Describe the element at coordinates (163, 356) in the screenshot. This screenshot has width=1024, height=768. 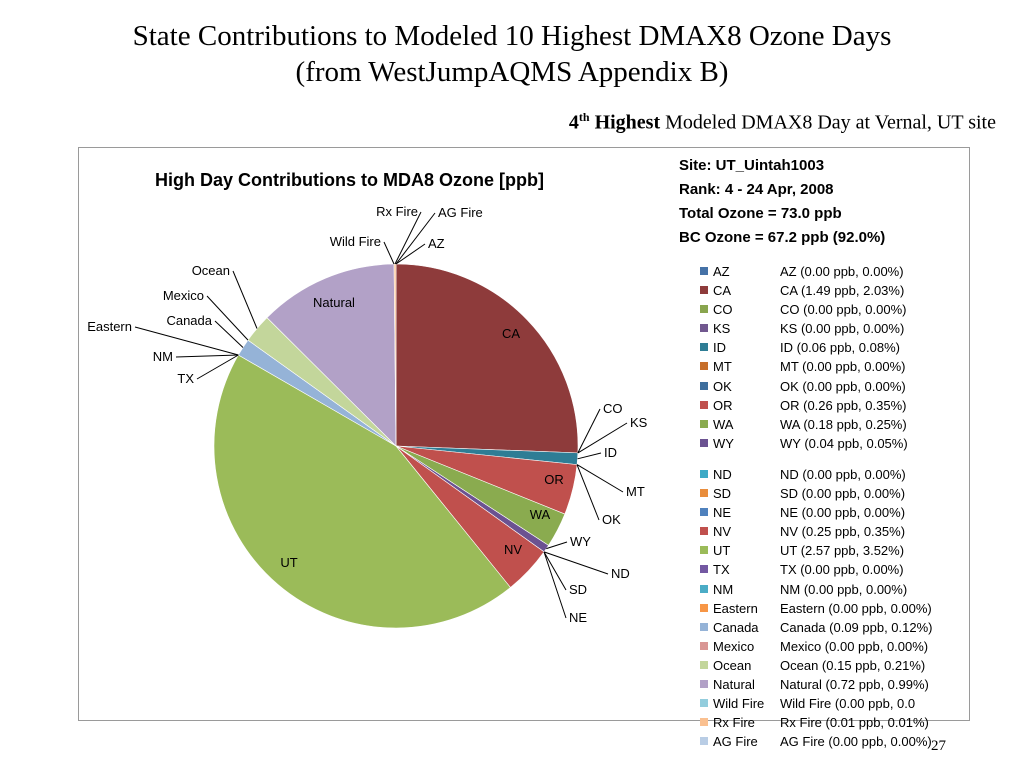
I see `pie-label-nm: NM` at that location.